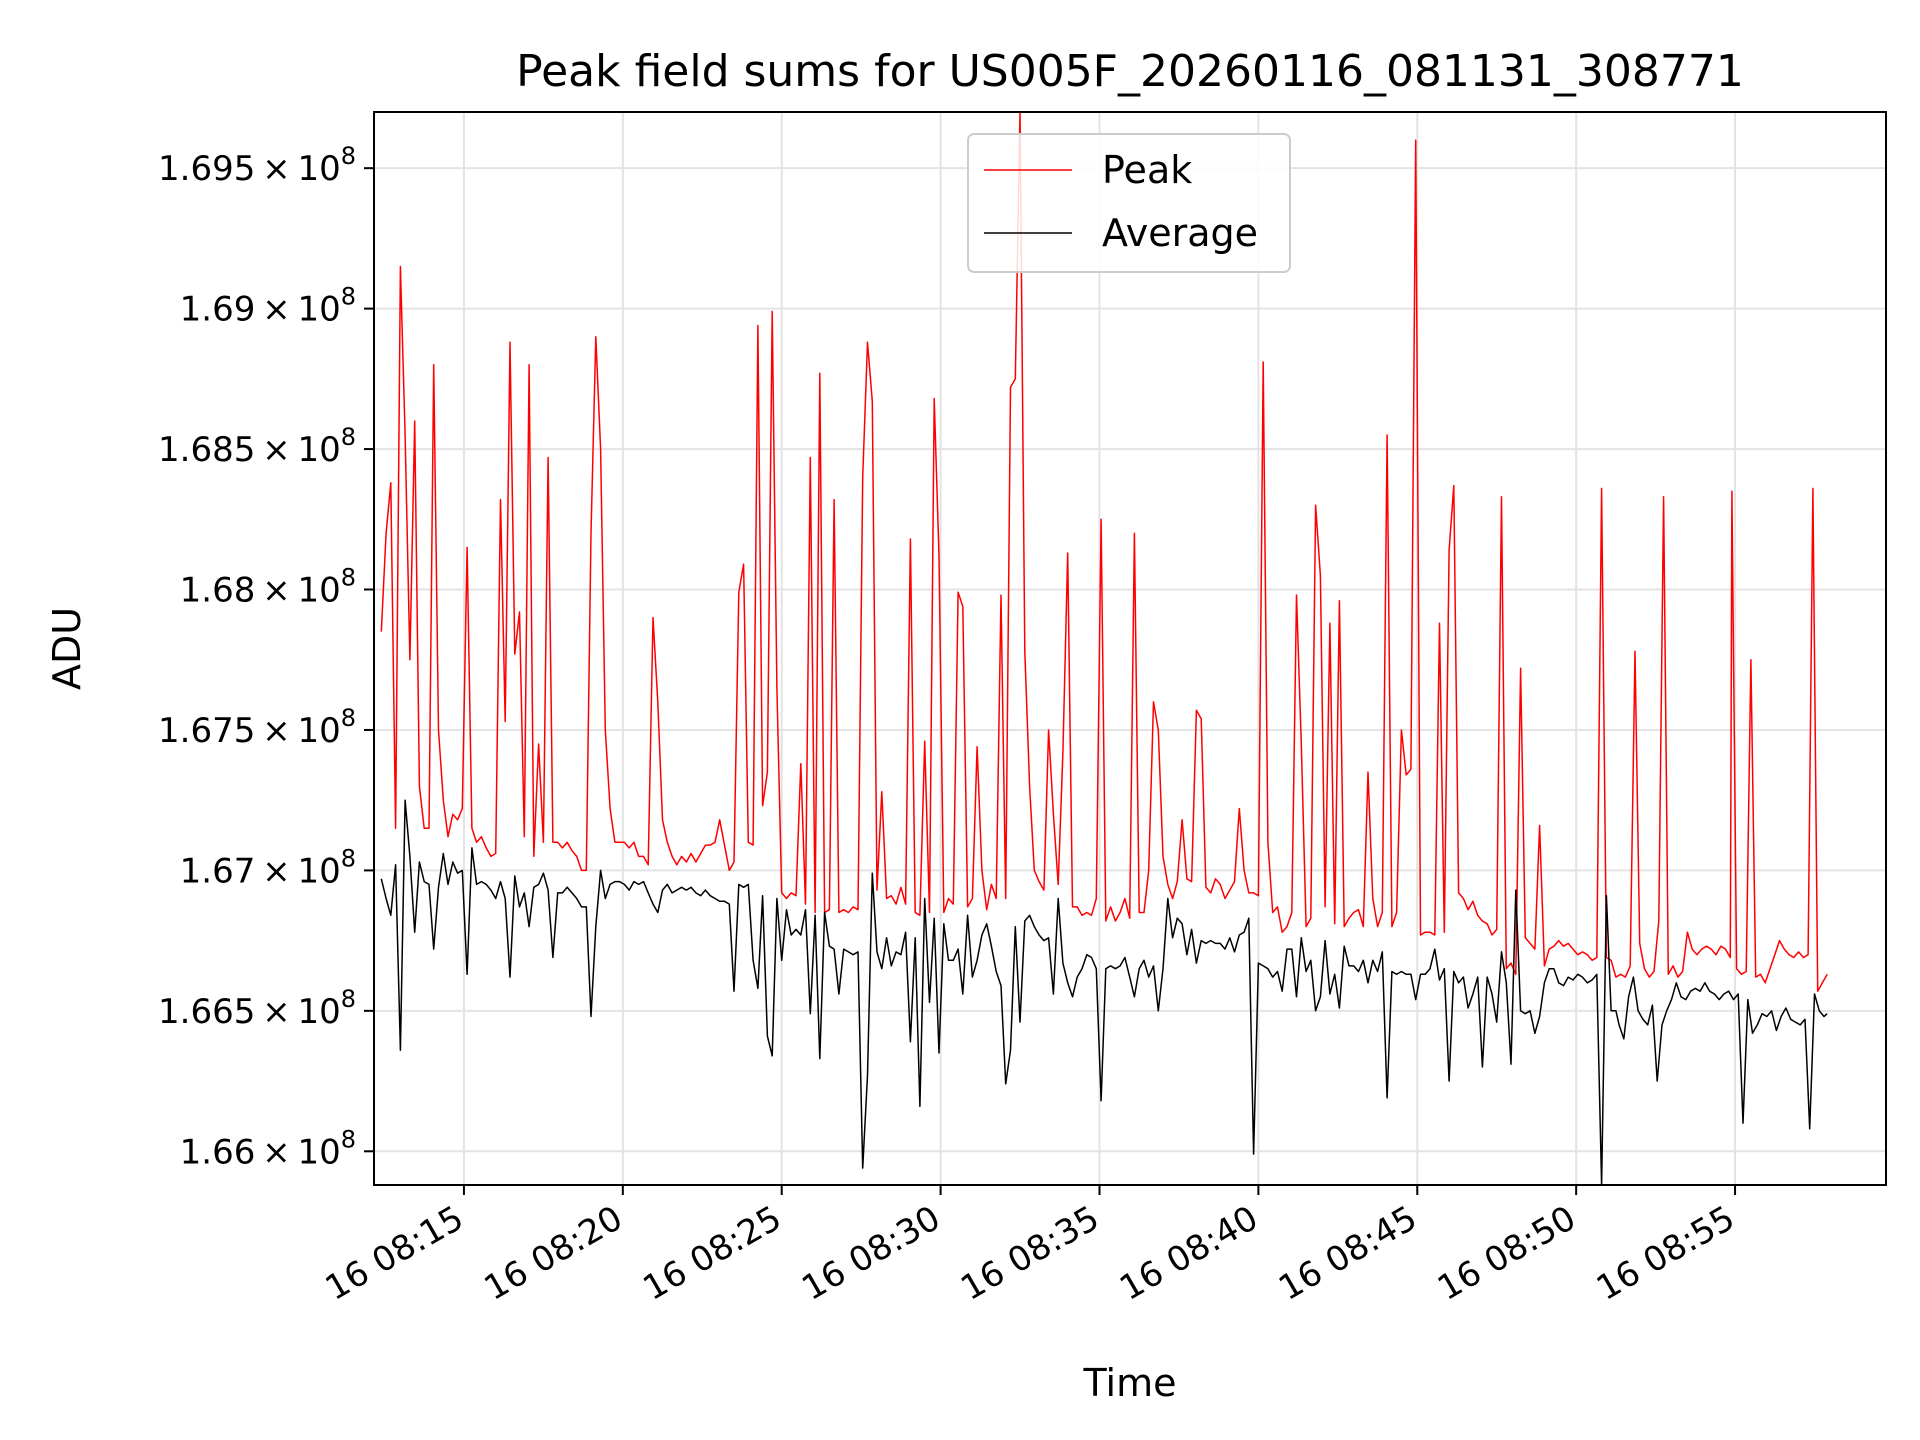 Image resolution: width=1920 pixels, height=1440 pixels. Describe the element at coordinates (257, 727) in the screenshot. I see `y-tick-label: 1.675 × 10⁸` at that location.